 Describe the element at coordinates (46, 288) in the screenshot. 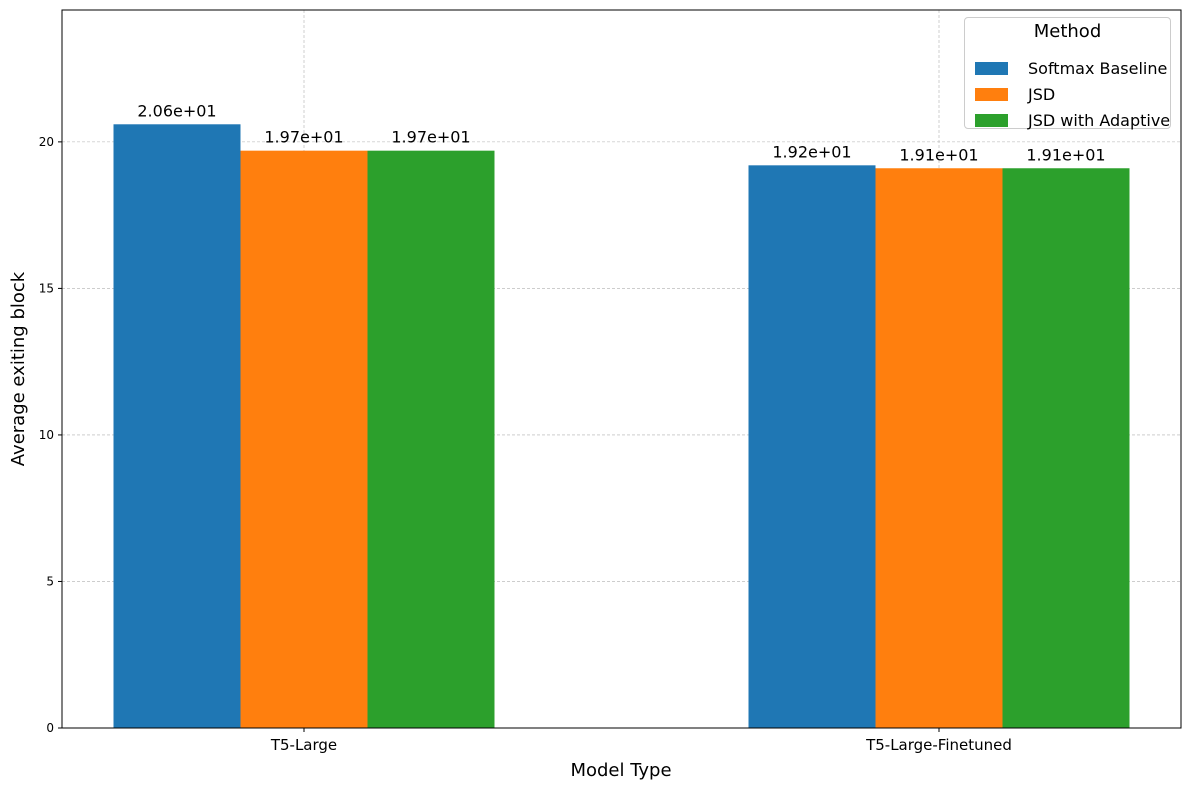

I see `y-tick-label: 15` at that location.